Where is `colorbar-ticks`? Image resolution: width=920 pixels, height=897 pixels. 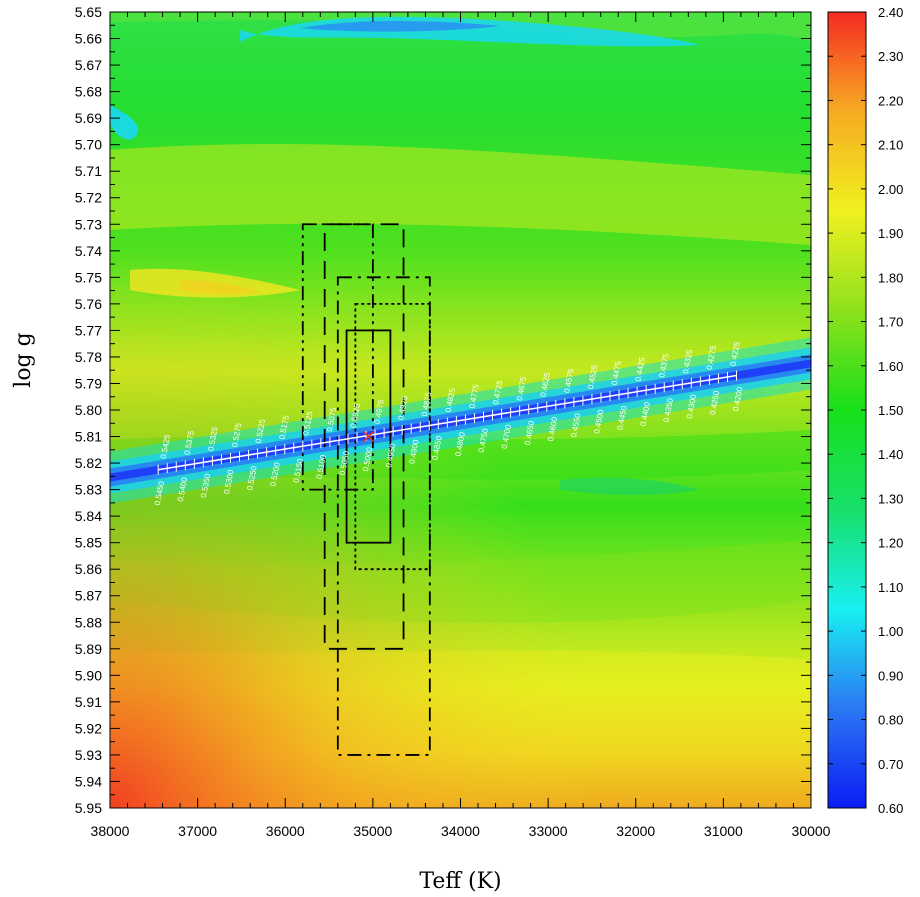
colorbar-ticks is located at coordinates (847, 410).